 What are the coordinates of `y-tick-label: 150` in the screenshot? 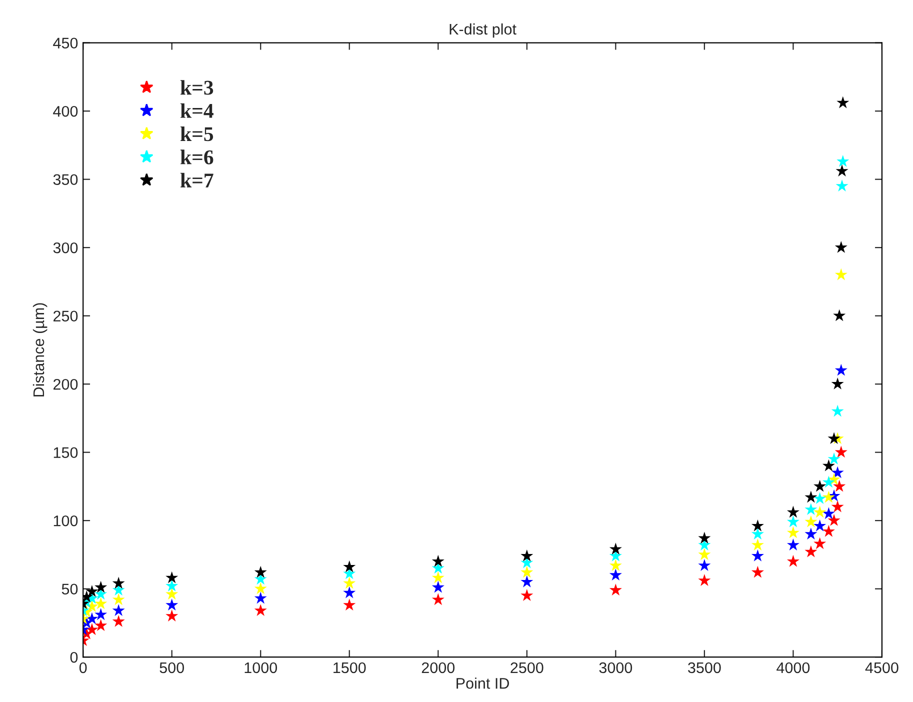 It's located at (66, 452).